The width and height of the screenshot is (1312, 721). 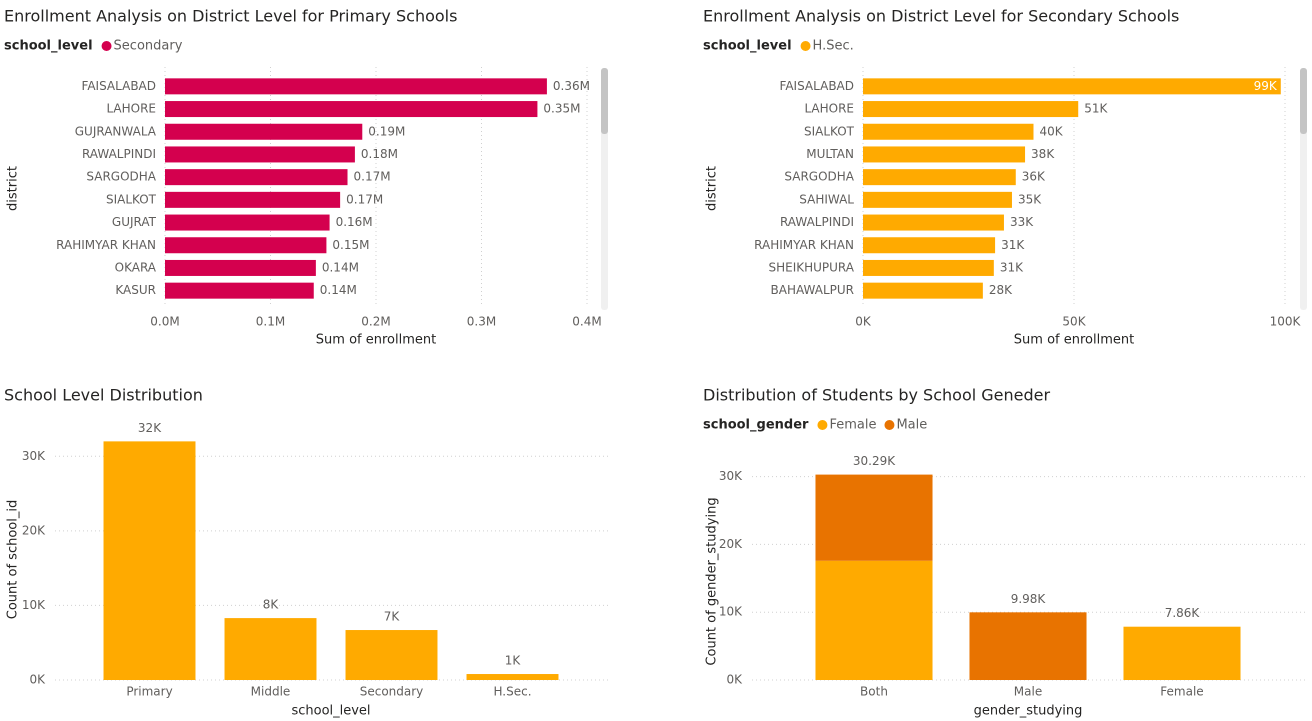 What do you see at coordinates (135, 290) in the screenshot?
I see `y-tick-label: KASUR` at bounding box center [135, 290].